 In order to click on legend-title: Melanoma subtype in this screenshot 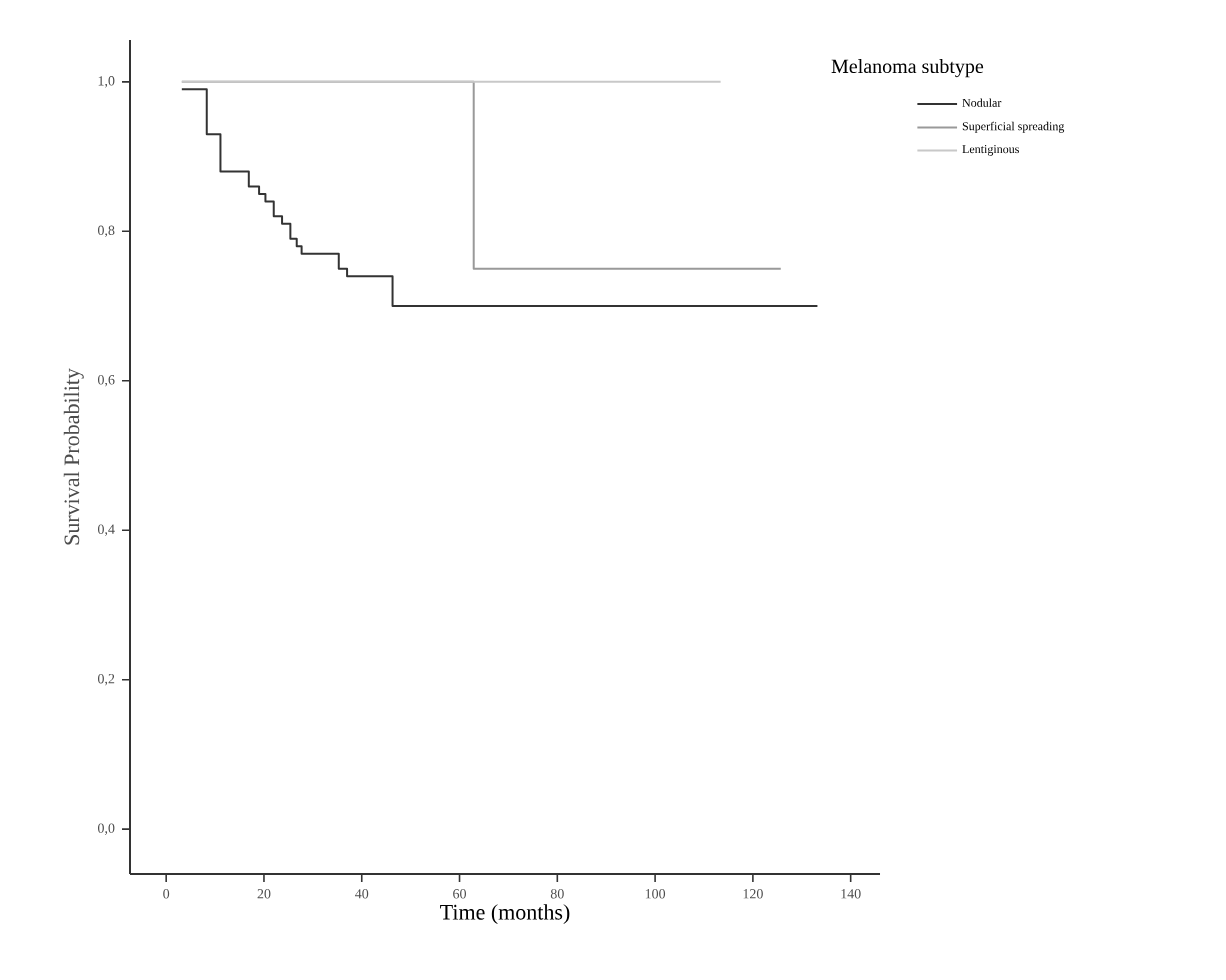, I will do `click(907, 68)`.